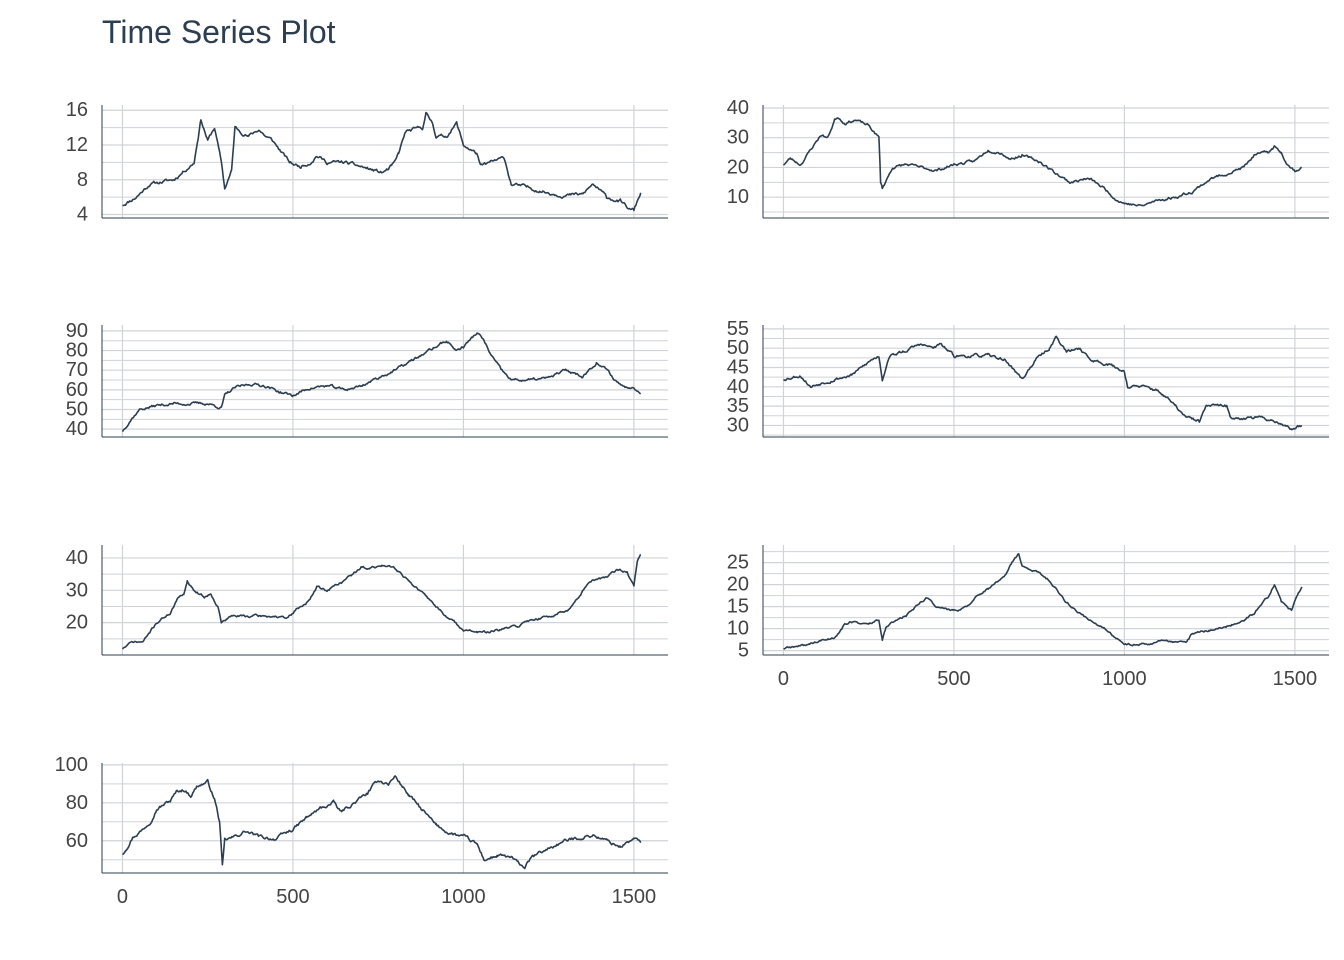  I want to click on y-tick-label: 90, so click(77, 331).